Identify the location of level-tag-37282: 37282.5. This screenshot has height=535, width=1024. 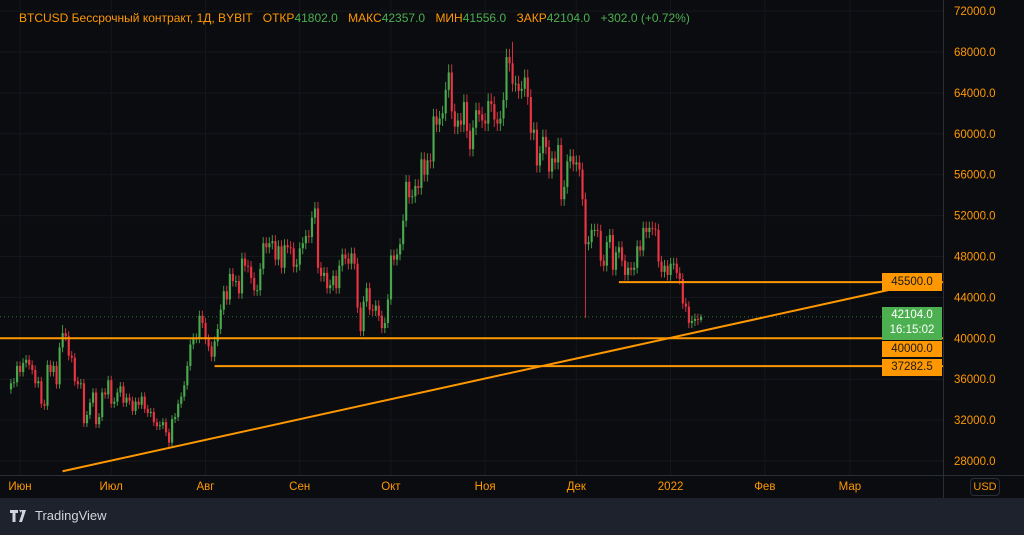
(912, 367).